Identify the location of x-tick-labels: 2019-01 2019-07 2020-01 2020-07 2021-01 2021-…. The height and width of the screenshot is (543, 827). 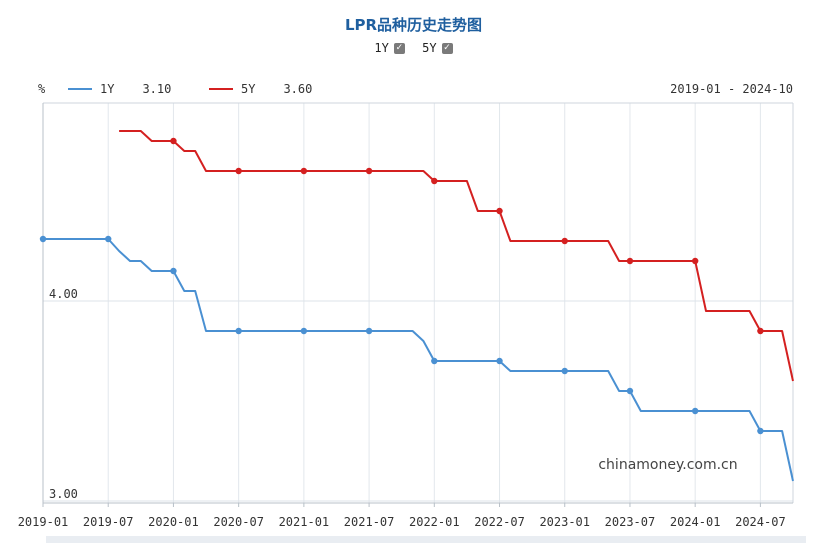
(402, 522).